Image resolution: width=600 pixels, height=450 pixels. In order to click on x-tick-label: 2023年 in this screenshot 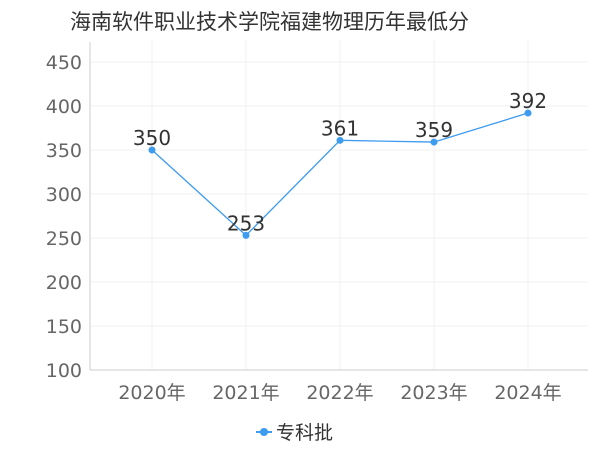, I will do `click(433, 393)`.